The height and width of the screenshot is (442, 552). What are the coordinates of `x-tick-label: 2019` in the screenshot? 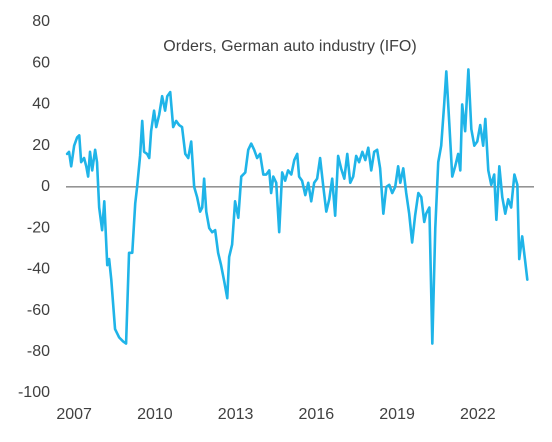 It's located at (397, 414).